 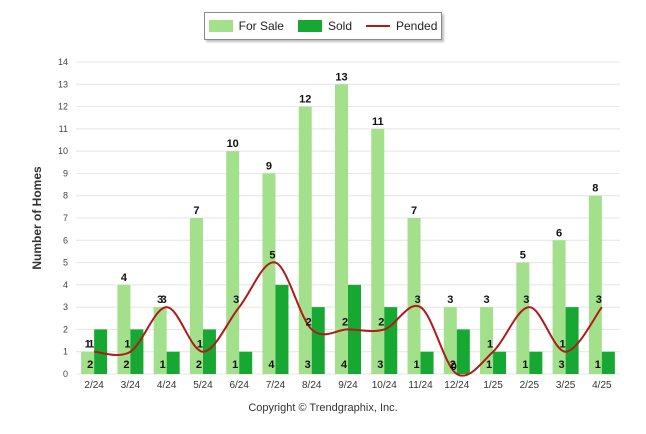 I want to click on y-tick-label: 12, so click(x=63, y=107).